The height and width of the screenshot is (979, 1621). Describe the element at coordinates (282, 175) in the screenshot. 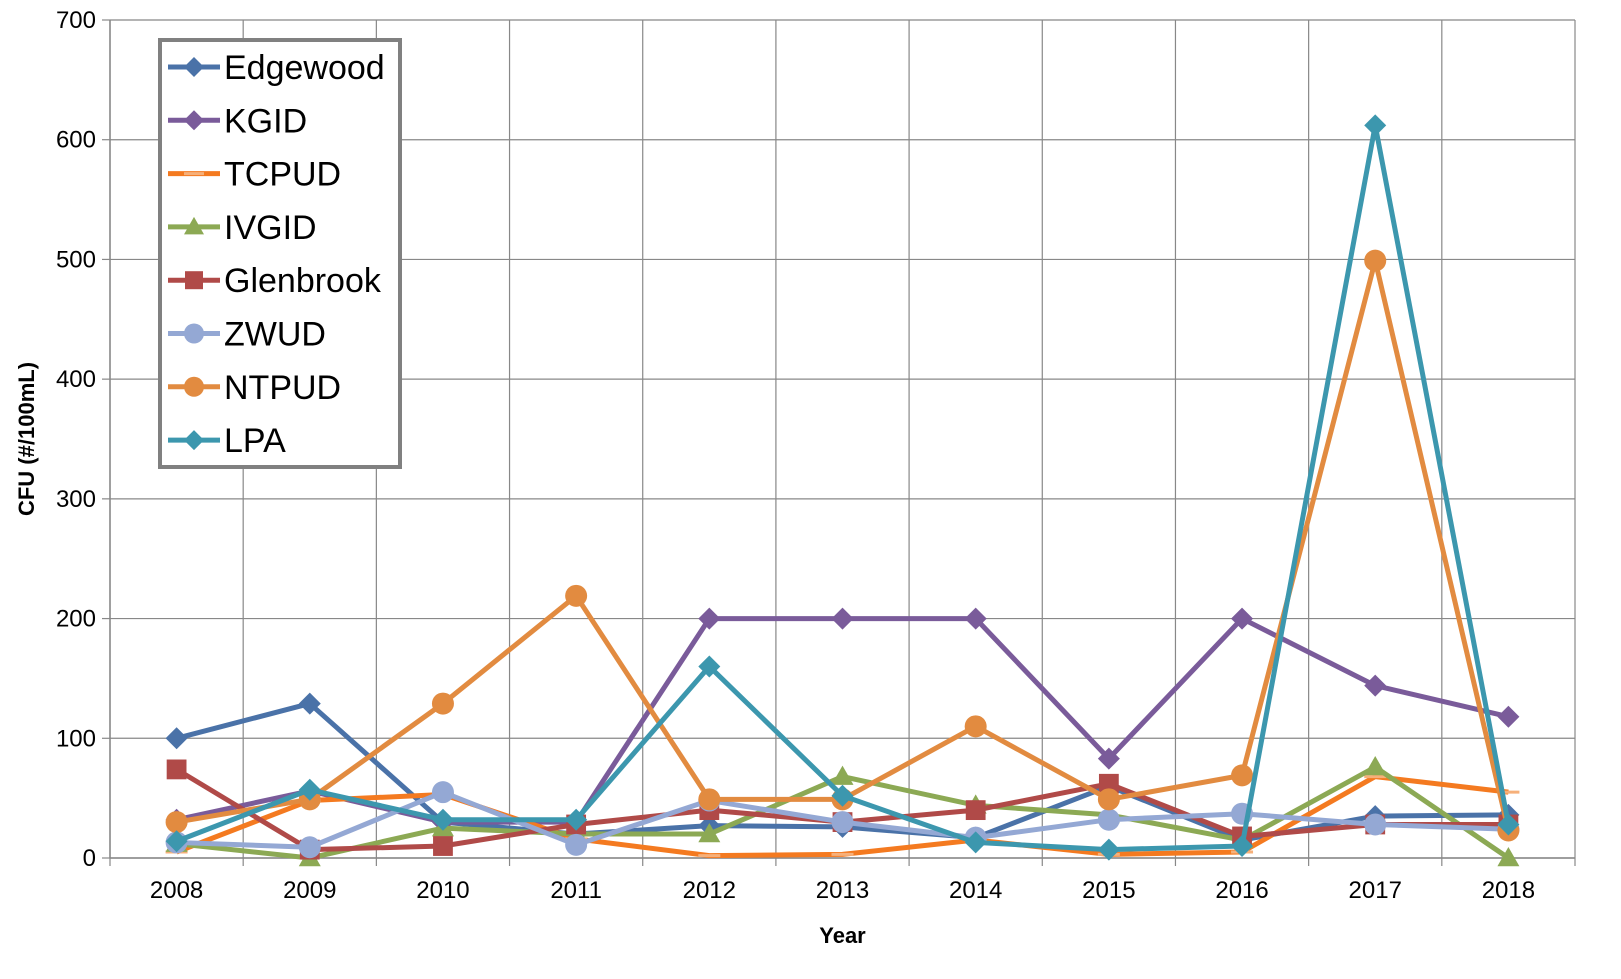

I see `legend-label: TCPUD` at that location.